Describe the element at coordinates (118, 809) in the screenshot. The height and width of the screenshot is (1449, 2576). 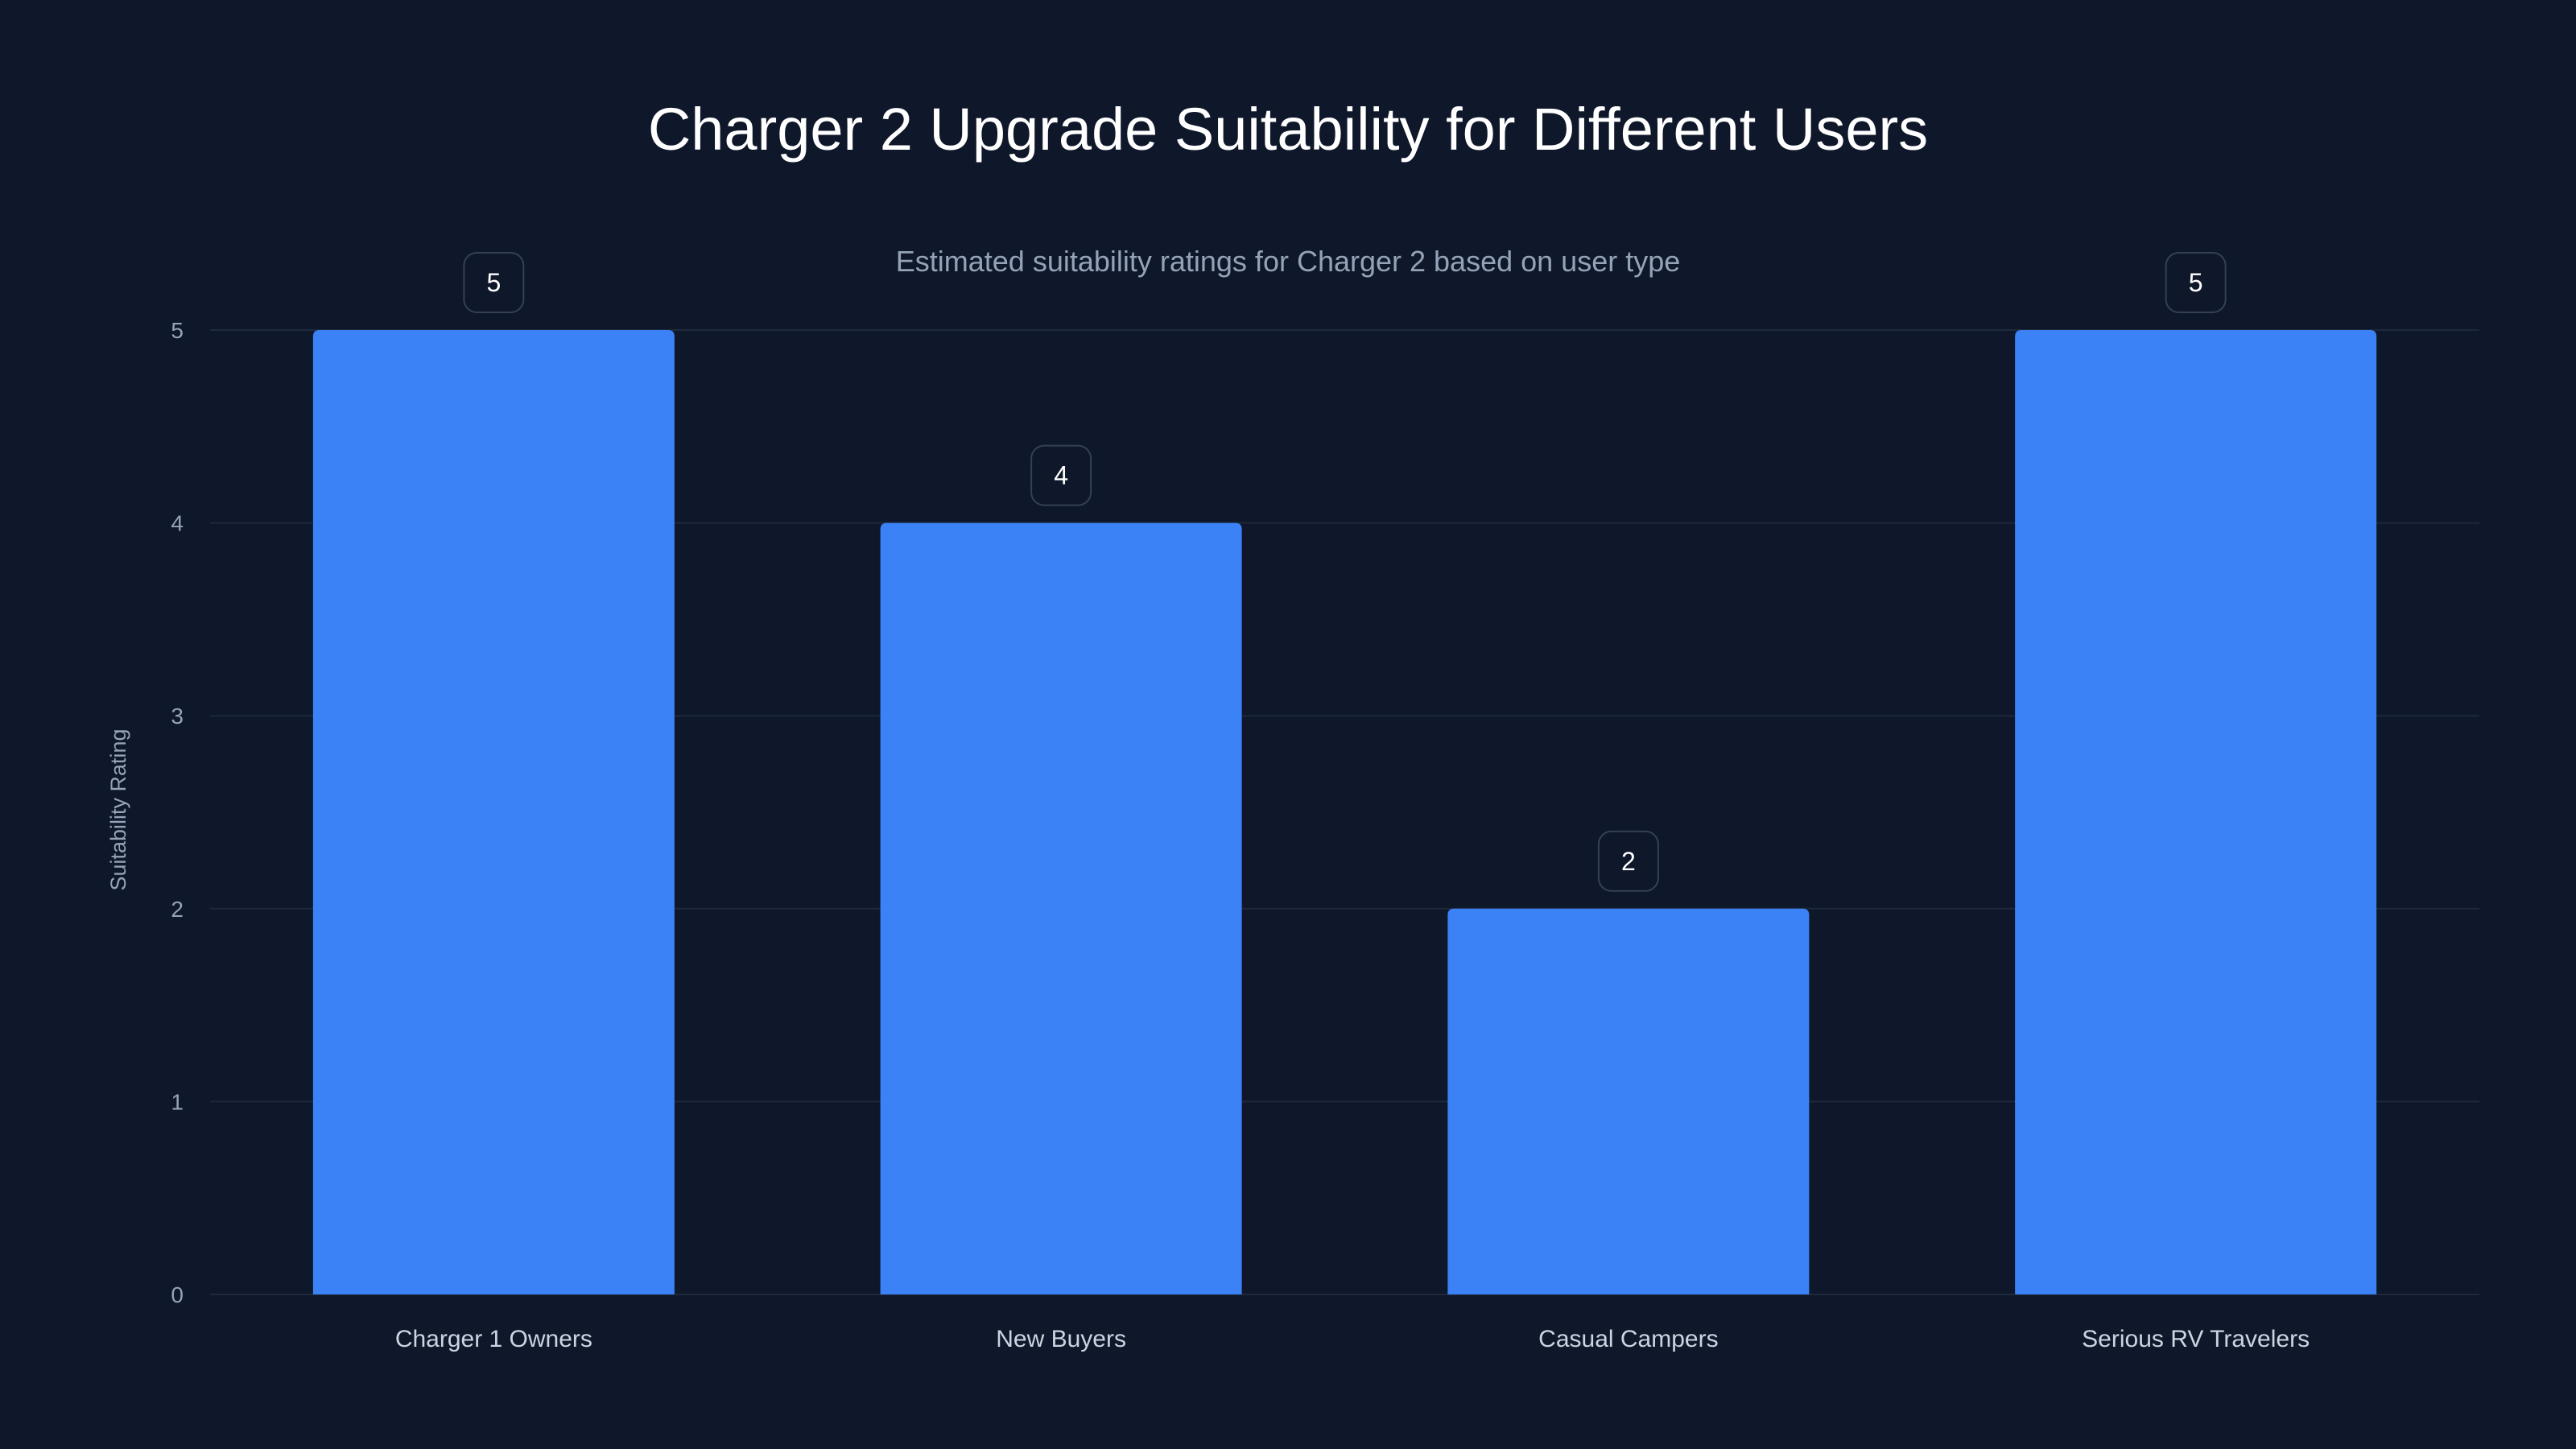
I see `y-axis-label: Suitability Rating` at that location.